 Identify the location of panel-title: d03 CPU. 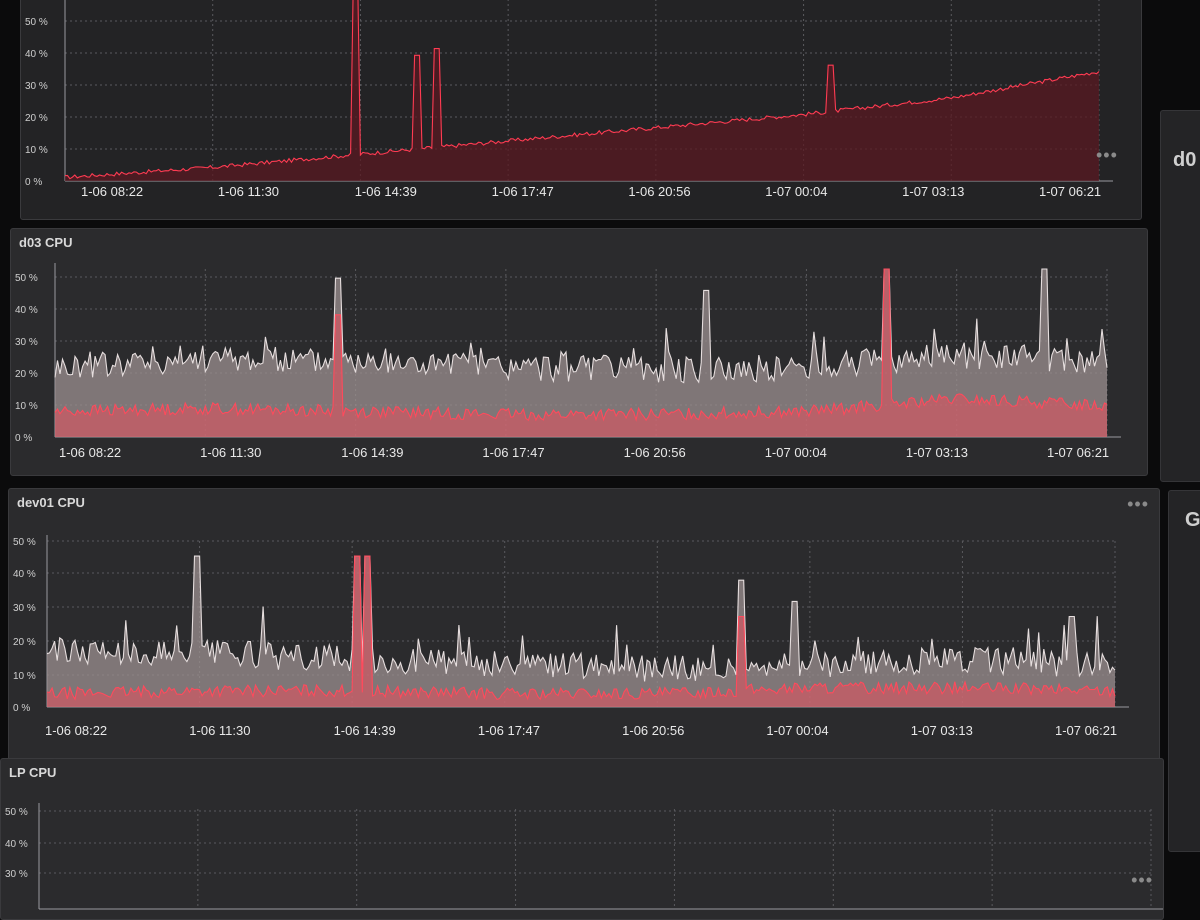
(46, 242).